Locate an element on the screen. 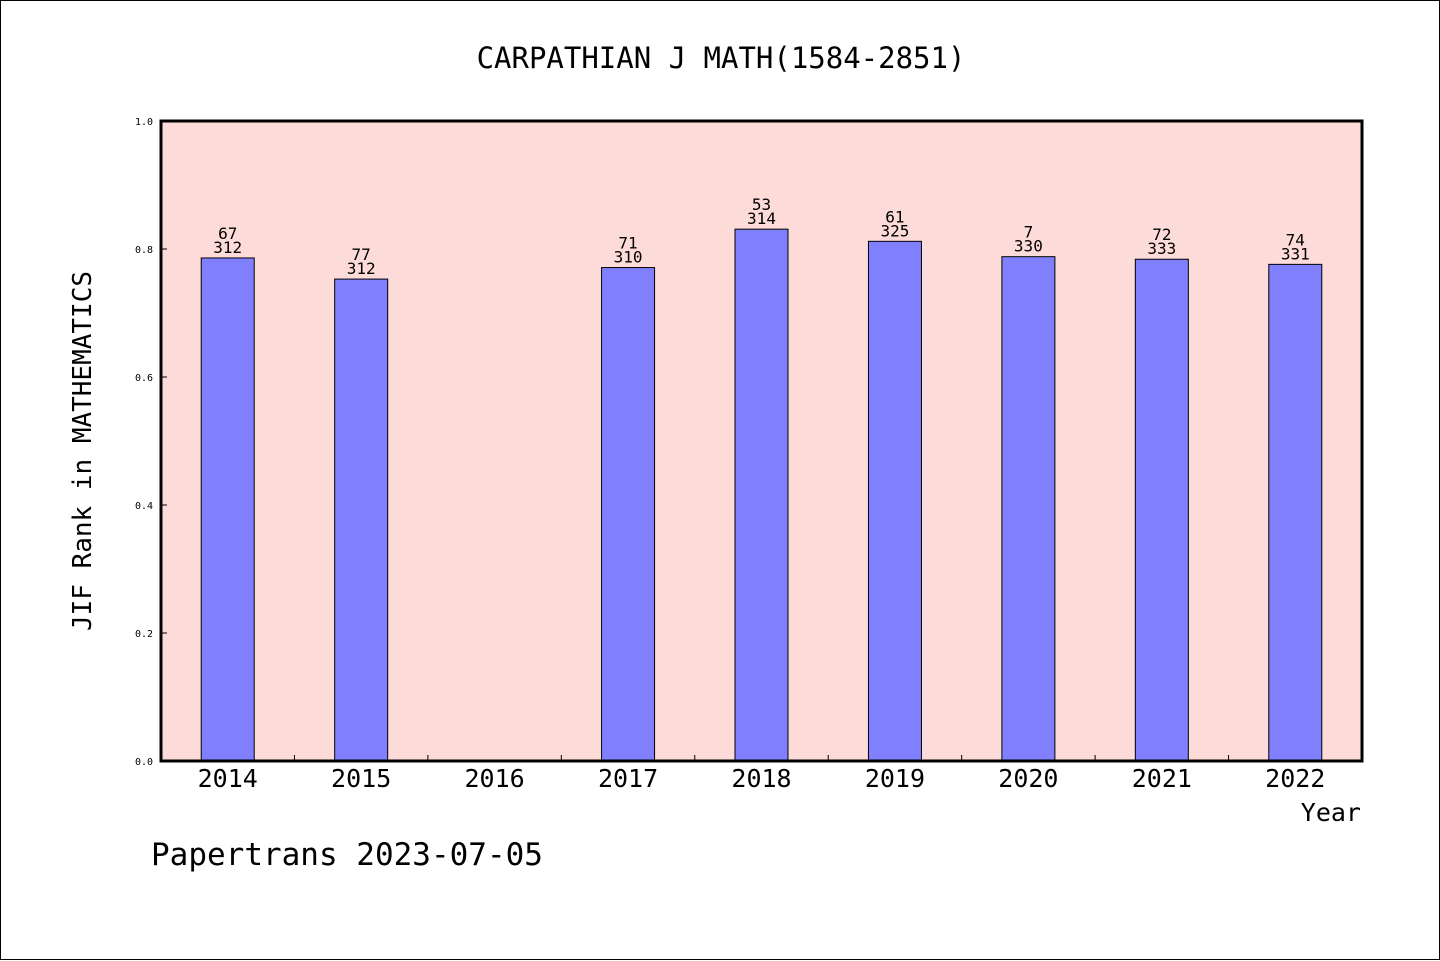  bar-rank-label: 7 is located at coordinates (1029, 232).